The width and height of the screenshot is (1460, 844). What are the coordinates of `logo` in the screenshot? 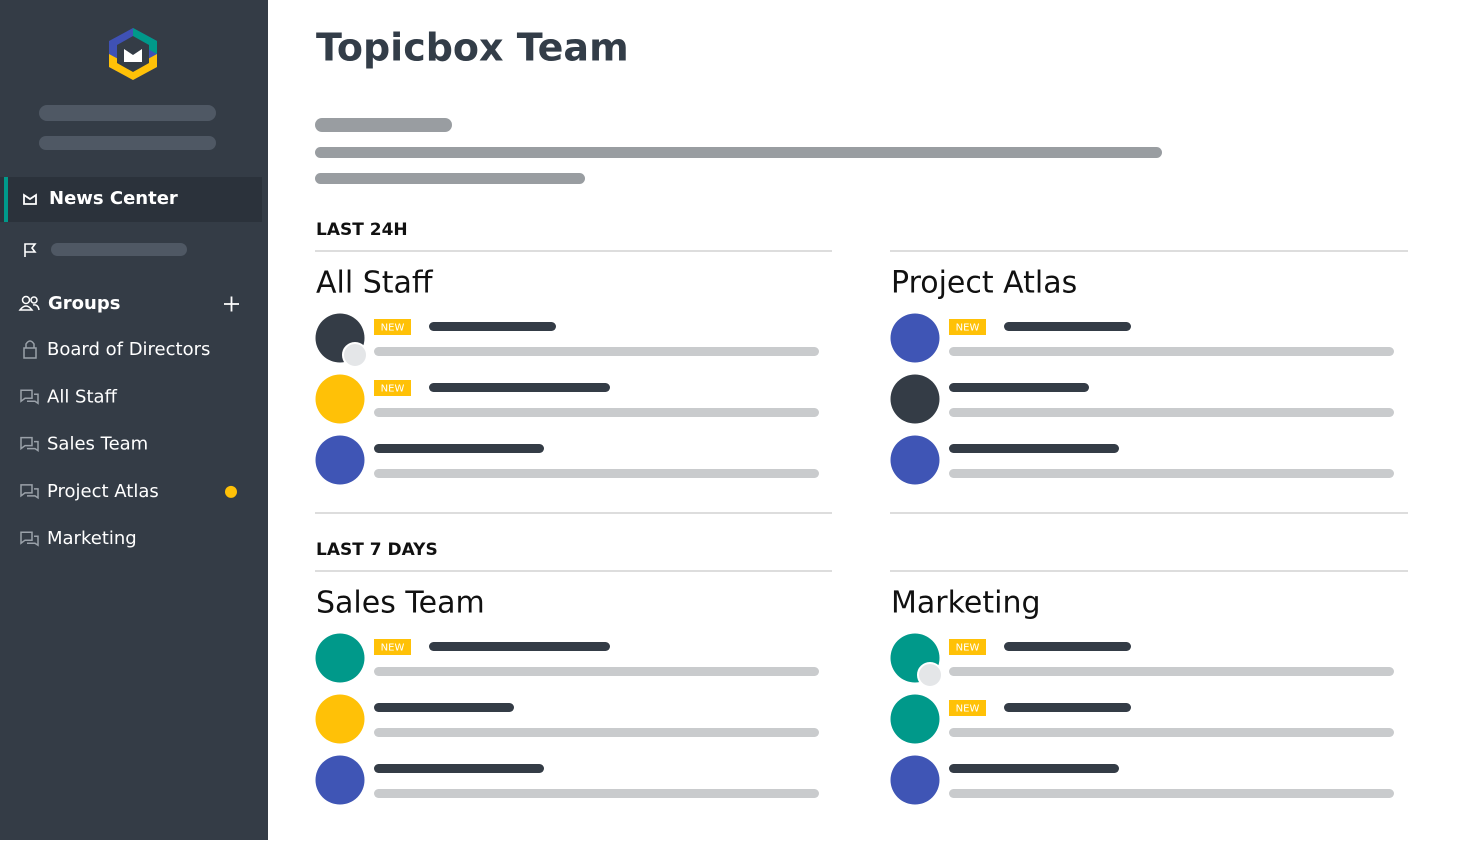 It's located at (133, 54).